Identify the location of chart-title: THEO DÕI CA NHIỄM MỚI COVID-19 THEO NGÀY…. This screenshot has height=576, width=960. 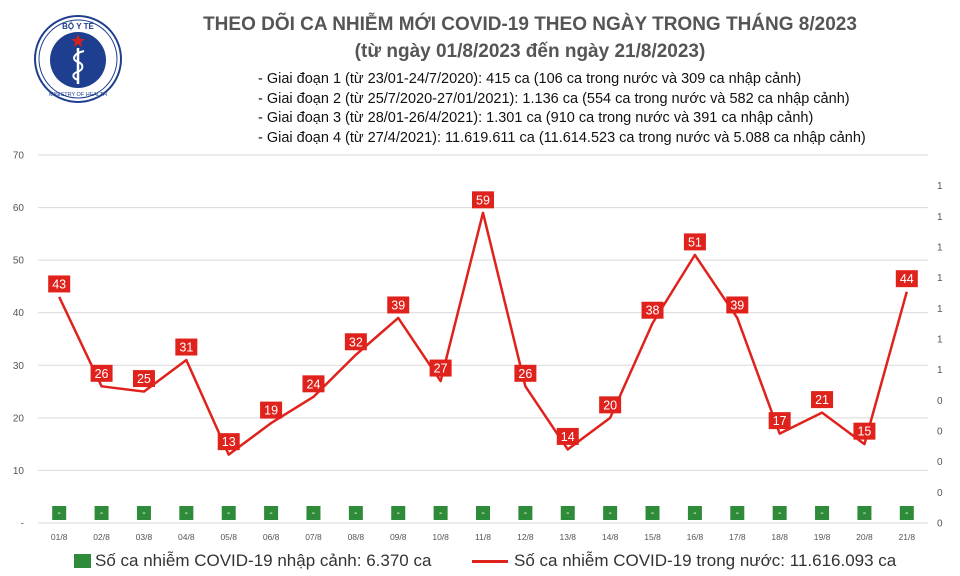
(530, 24).